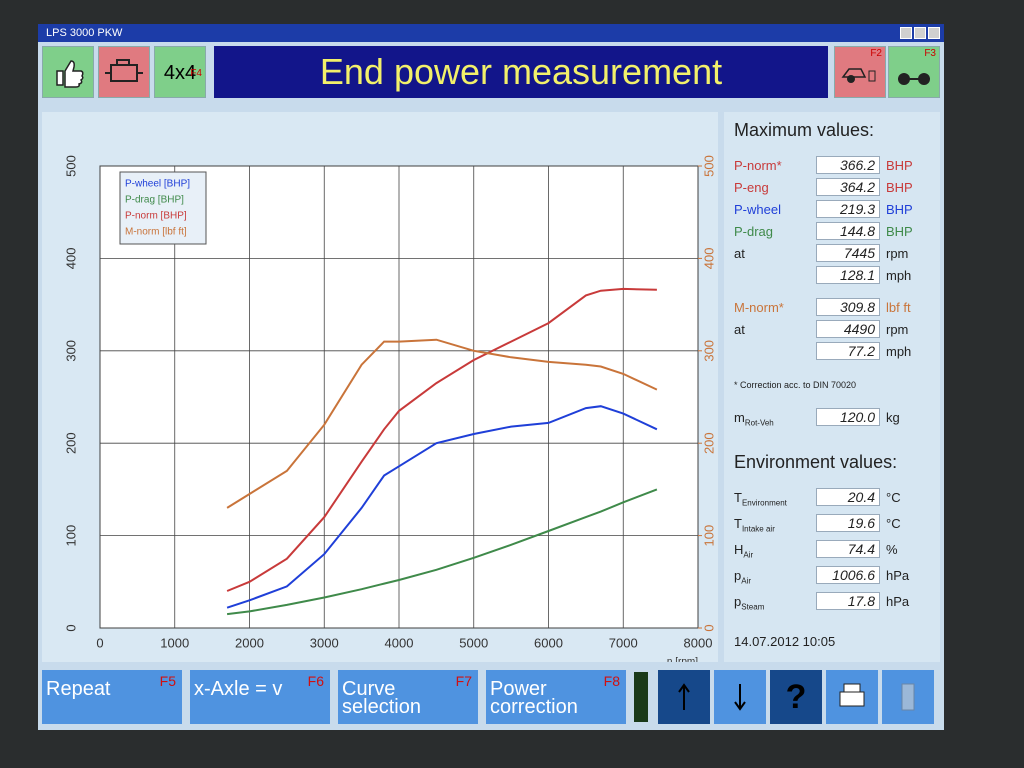  I want to click on row-unit: mph, so click(899, 275).